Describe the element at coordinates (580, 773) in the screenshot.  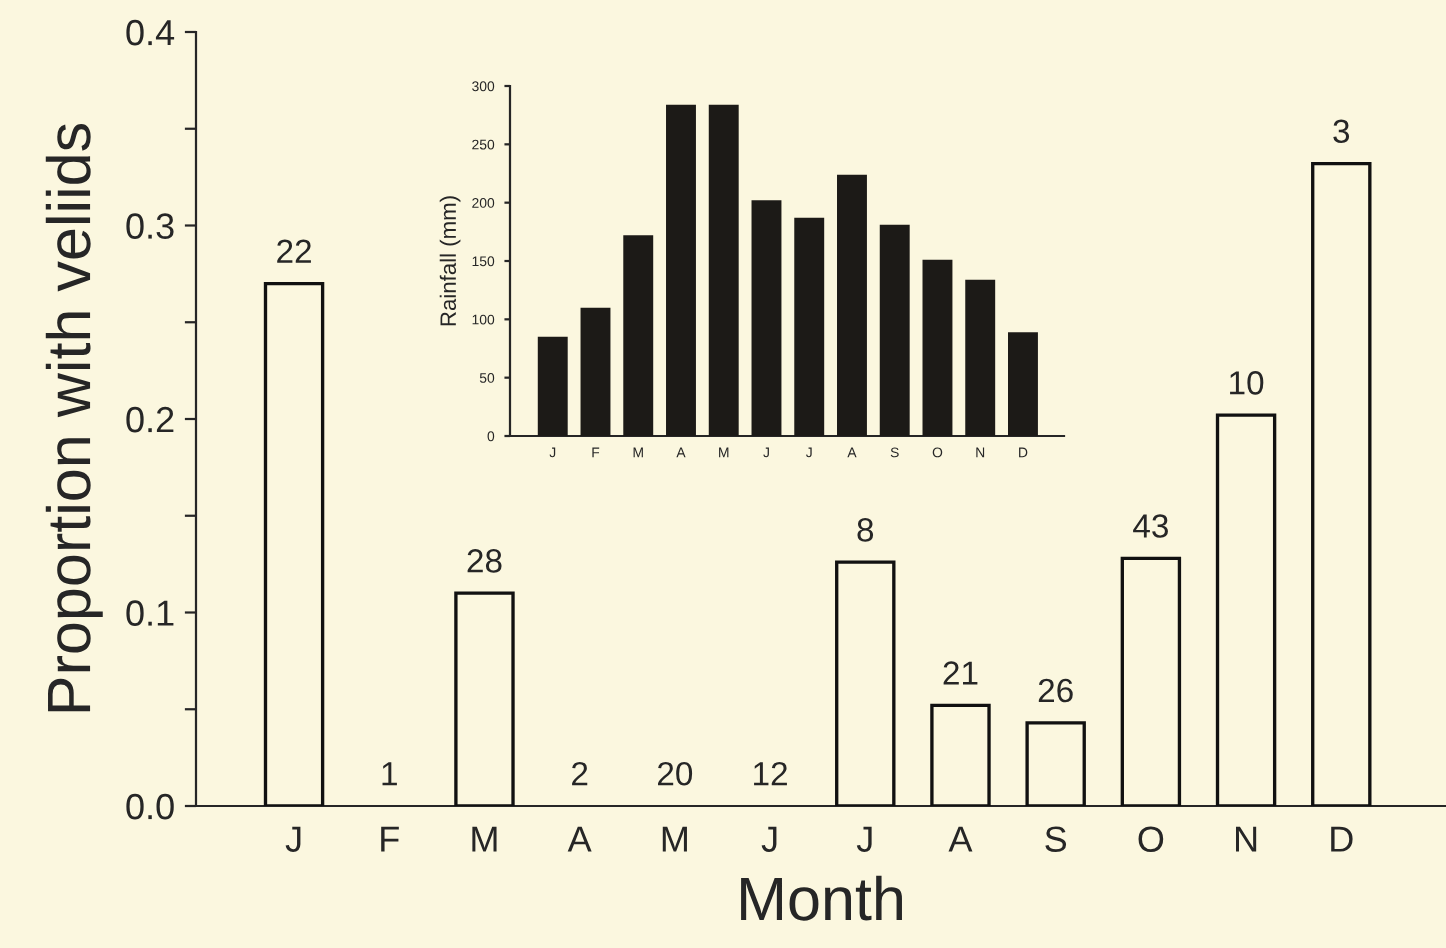
I see `annotation: 2` at that location.